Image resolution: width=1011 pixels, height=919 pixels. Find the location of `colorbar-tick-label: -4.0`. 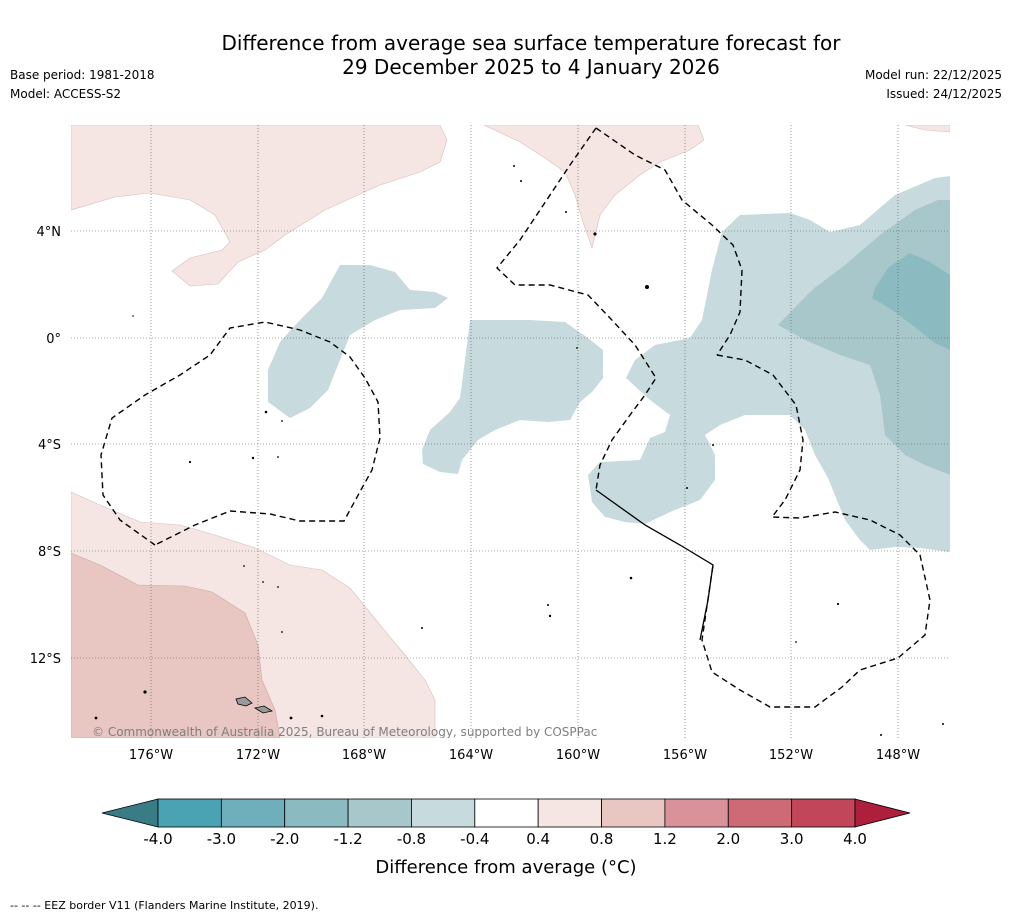

colorbar-tick-label: -4.0 is located at coordinates (157, 839).